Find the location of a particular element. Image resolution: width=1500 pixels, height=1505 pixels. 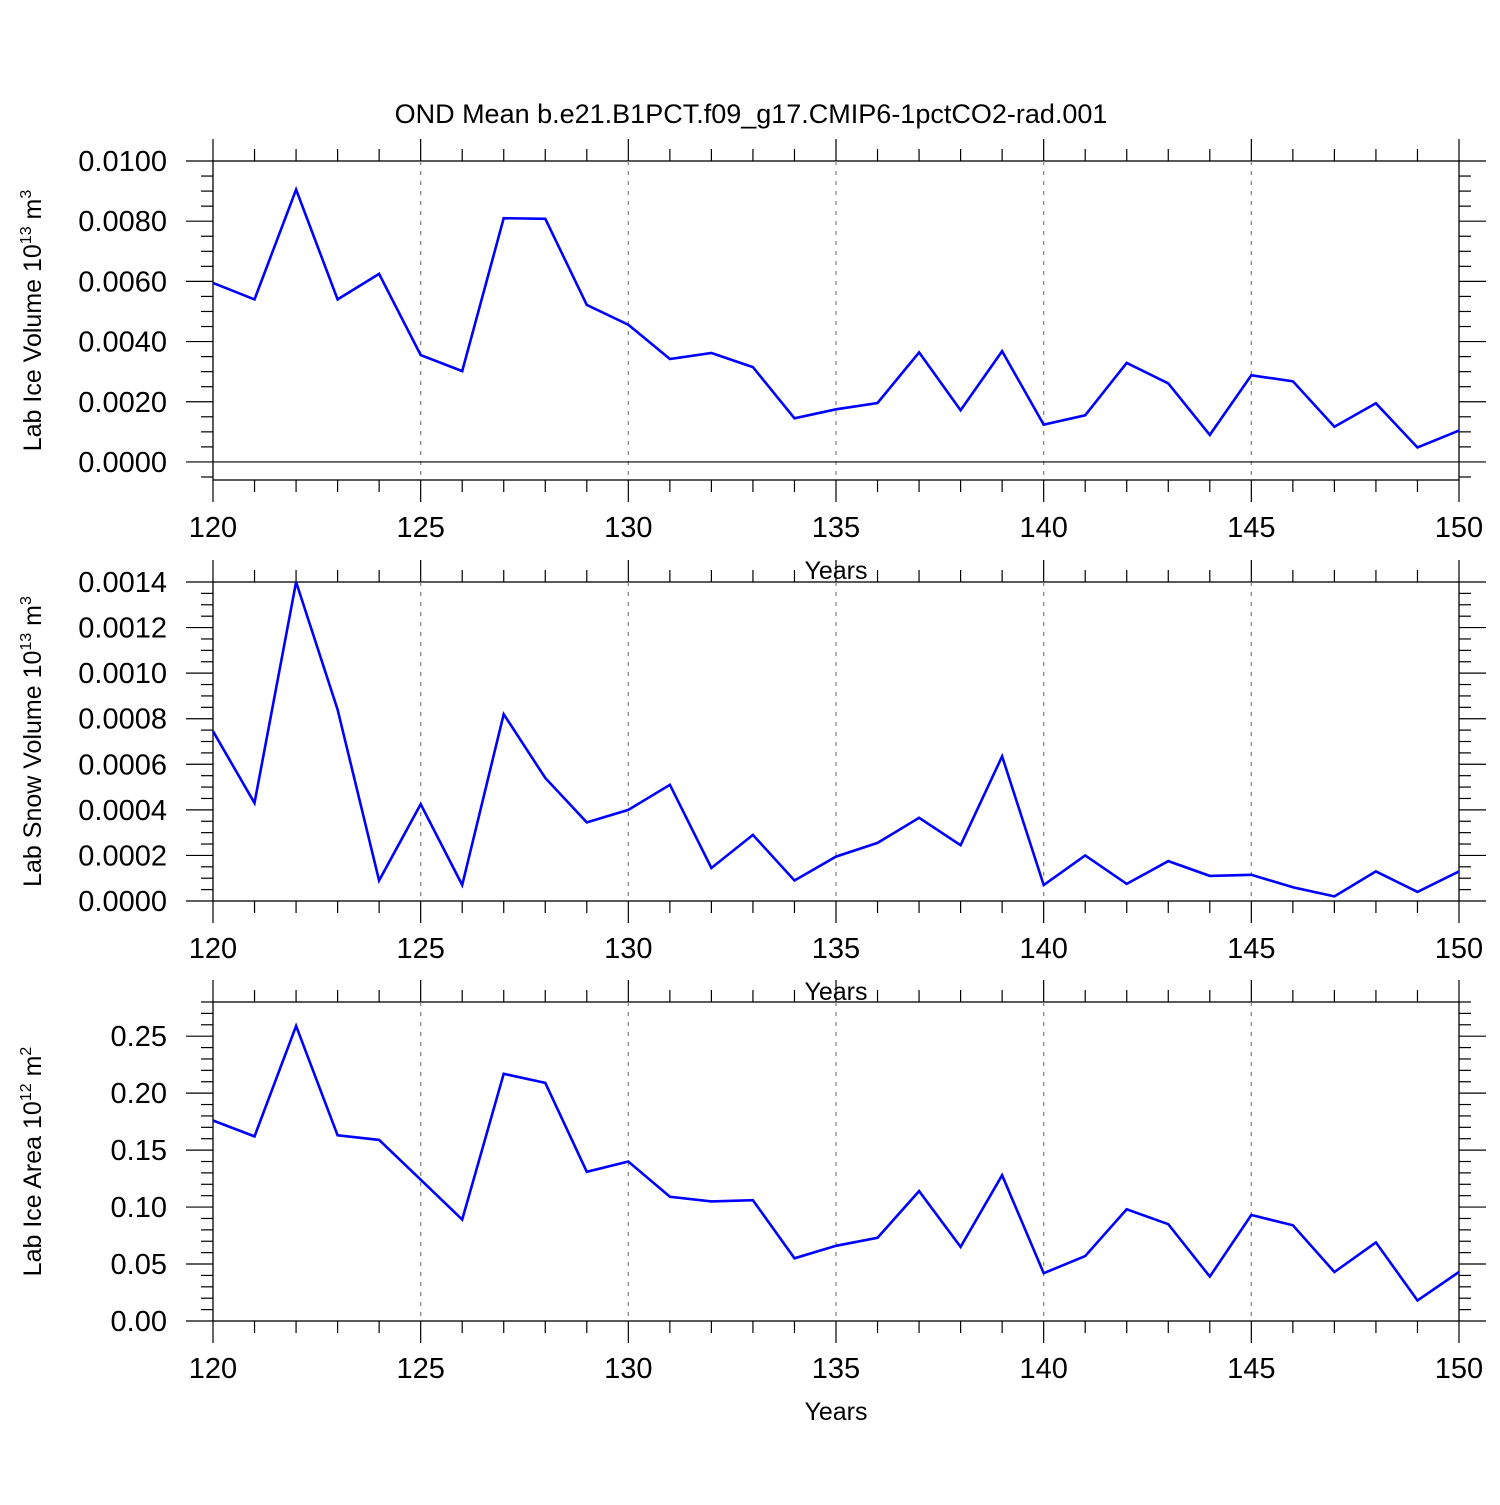

y-tick-label: 0.10 is located at coordinates (139, 1208).